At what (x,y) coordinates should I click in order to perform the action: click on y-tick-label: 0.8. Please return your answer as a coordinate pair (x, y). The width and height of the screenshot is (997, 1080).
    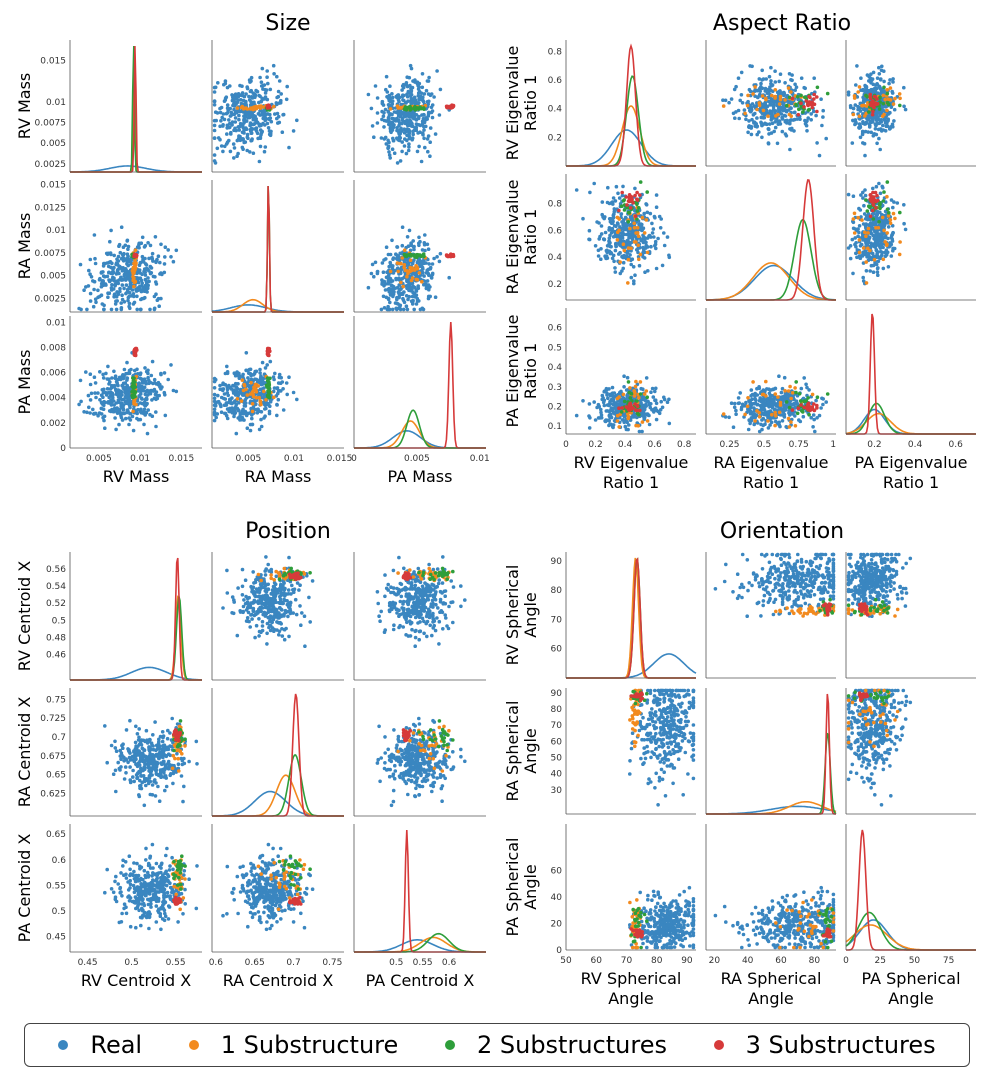
    Looking at the image, I should click on (555, 204).